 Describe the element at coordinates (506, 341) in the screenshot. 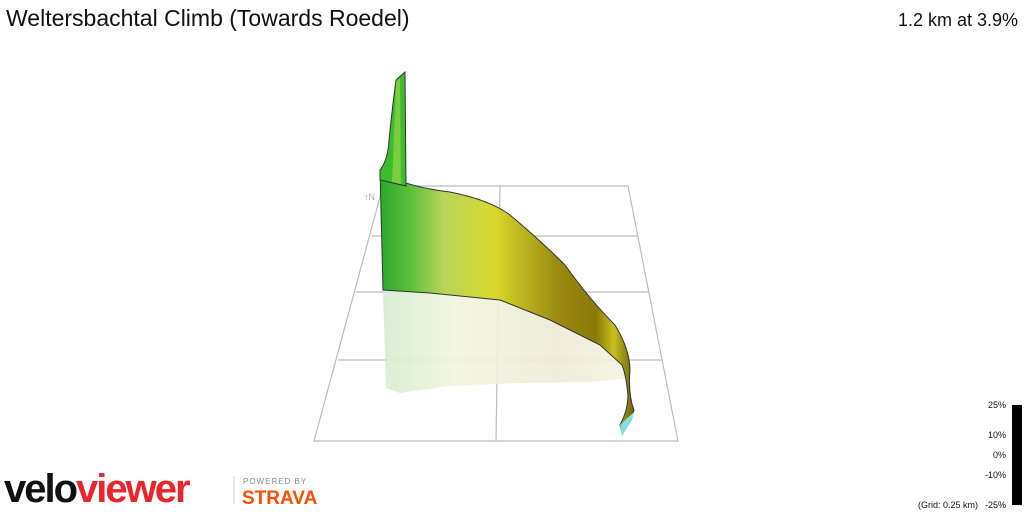

I see `reflection` at that location.